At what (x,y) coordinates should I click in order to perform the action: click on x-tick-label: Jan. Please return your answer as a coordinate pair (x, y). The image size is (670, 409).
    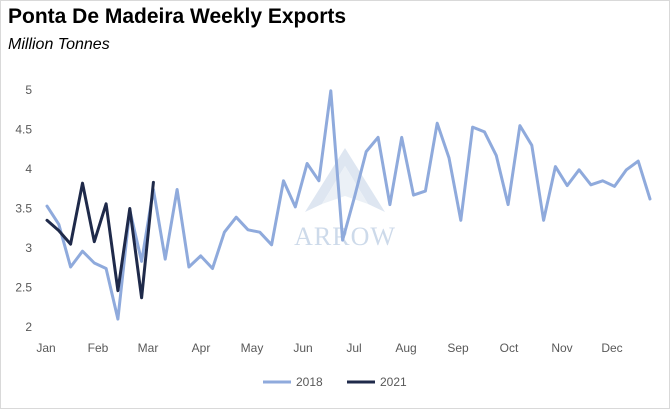
    Looking at the image, I should click on (45, 348).